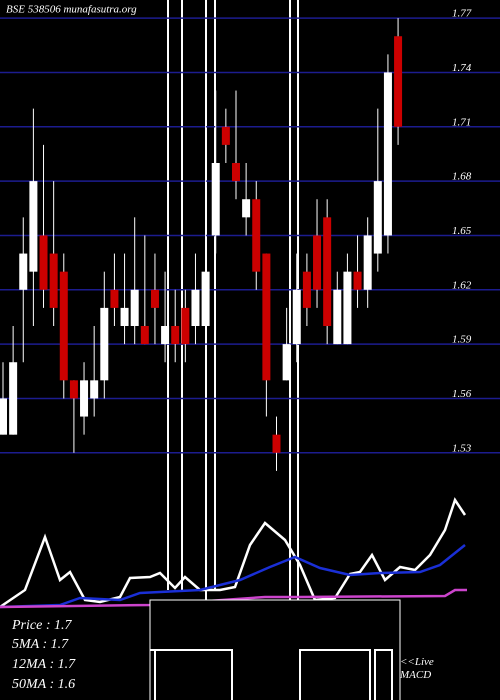  I want to click on y-tick-label: 1.53, so click(462, 448).